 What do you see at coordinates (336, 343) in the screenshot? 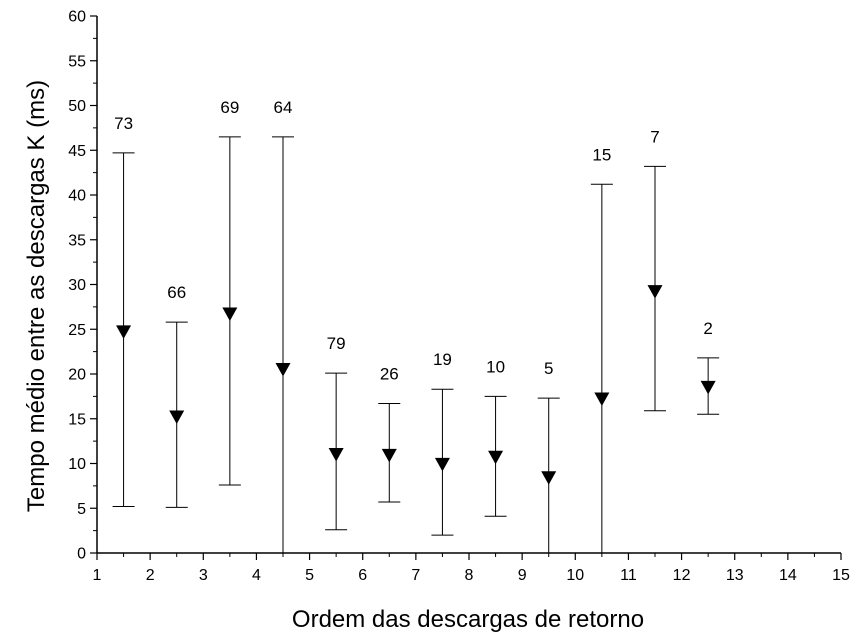
I see `count-label: 79` at bounding box center [336, 343].